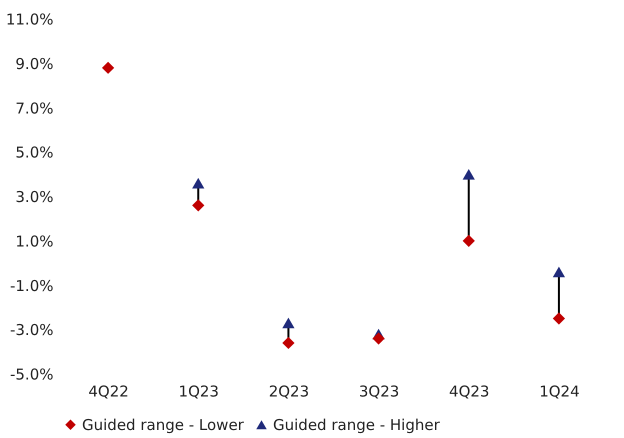 The height and width of the screenshot is (438, 624). What do you see at coordinates (163, 425) in the screenshot?
I see `legend-label: Guided range - Lower` at bounding box center [163, 425].